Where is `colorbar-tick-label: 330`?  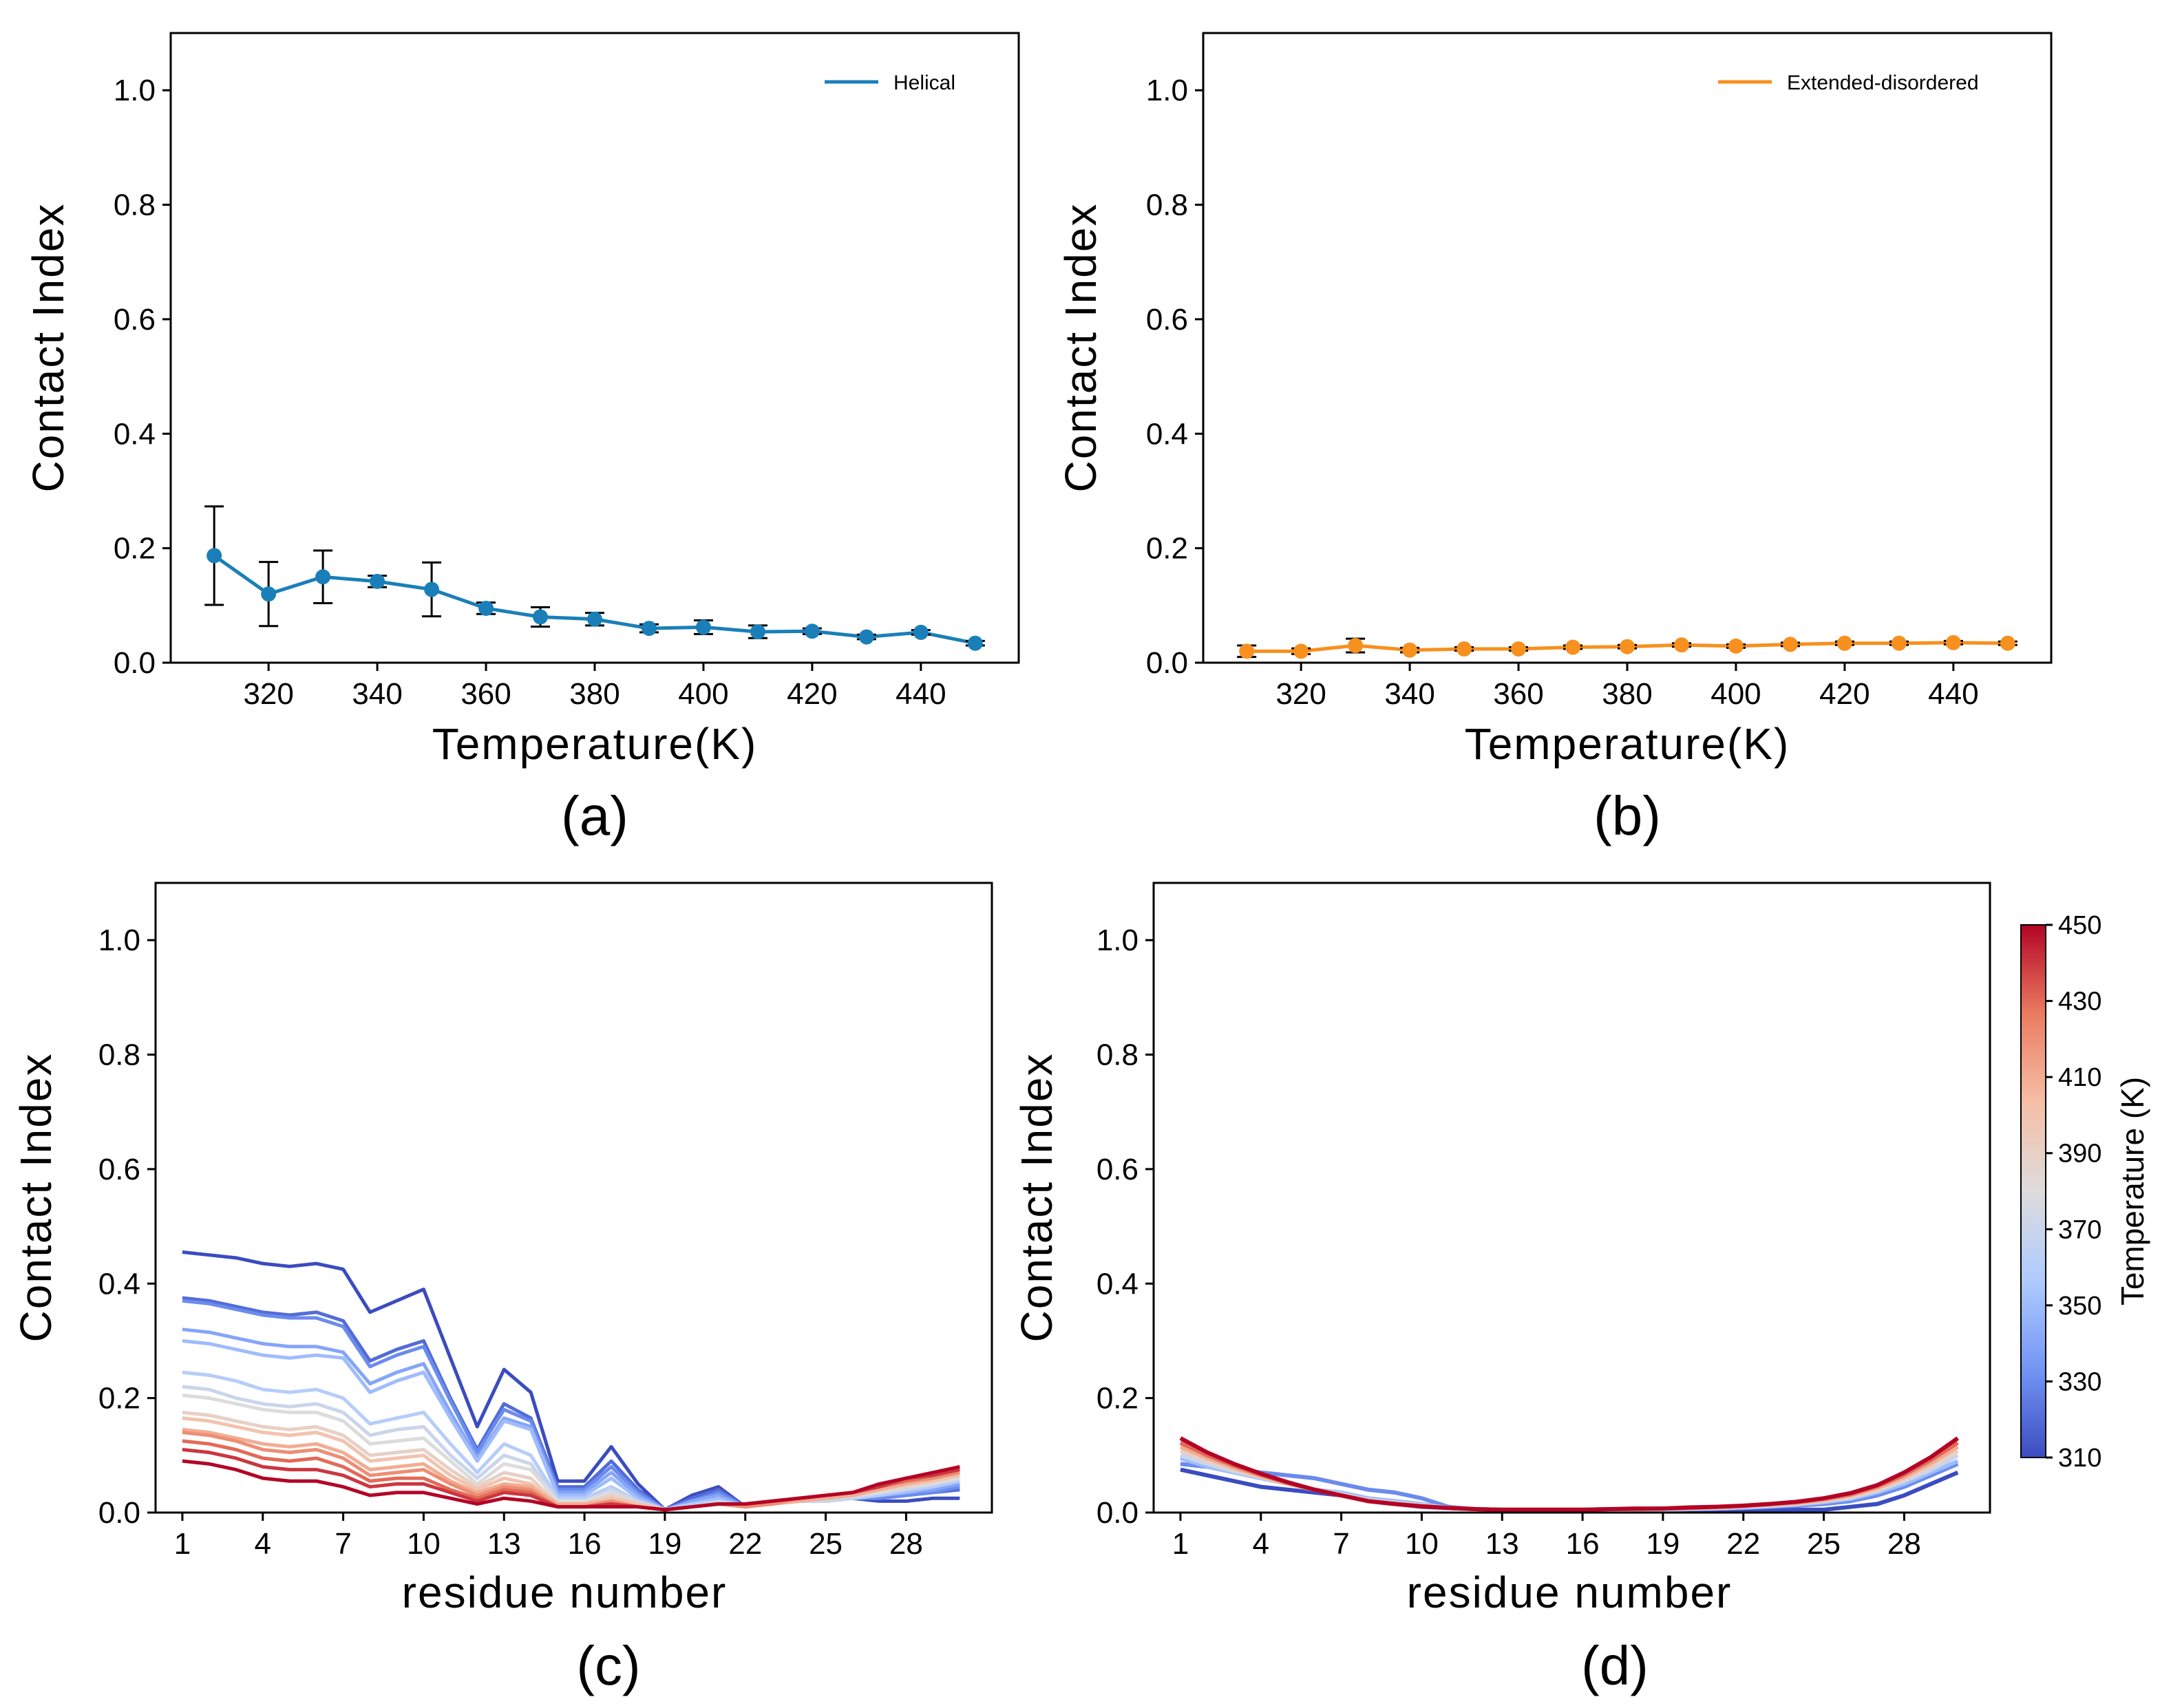 colorbar-tick-label: 330 is located at coordinates (2079, 1381).